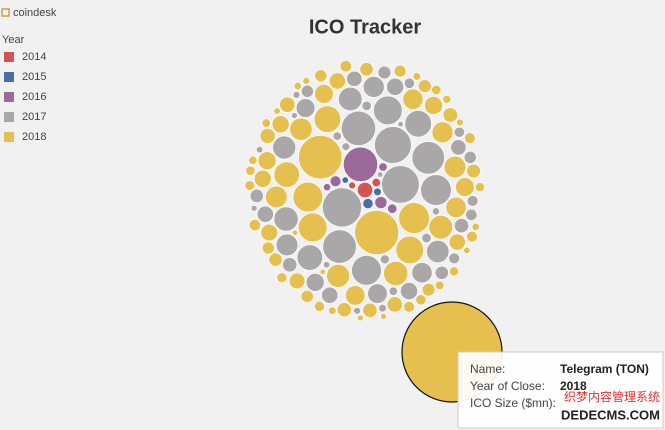 This screenshot has height=430, width=665. Describe the element at coordinates (604, 369) in the screenshot. I see `tooltip-value: Telegram (TON)` at that location.